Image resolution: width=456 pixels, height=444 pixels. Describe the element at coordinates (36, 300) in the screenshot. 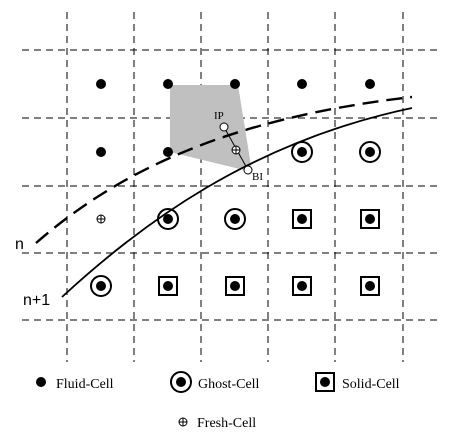

I see `curve-n1-label: n+1` at that location.